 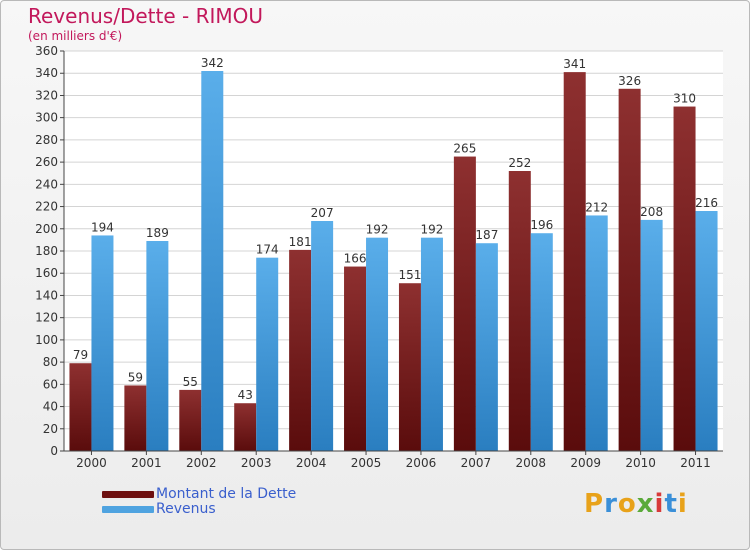 I want to click on y-tick-label: 140, so click(x=46, y=295).